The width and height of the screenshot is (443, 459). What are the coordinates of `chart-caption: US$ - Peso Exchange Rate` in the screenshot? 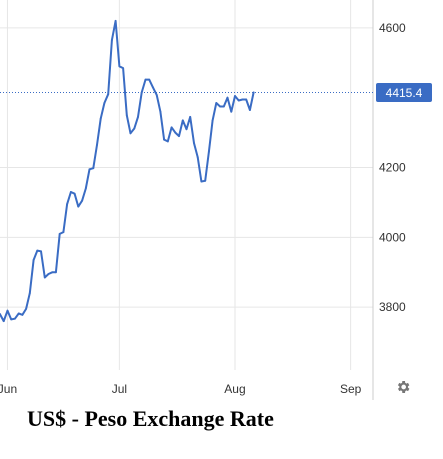 It's located at (150, 418).